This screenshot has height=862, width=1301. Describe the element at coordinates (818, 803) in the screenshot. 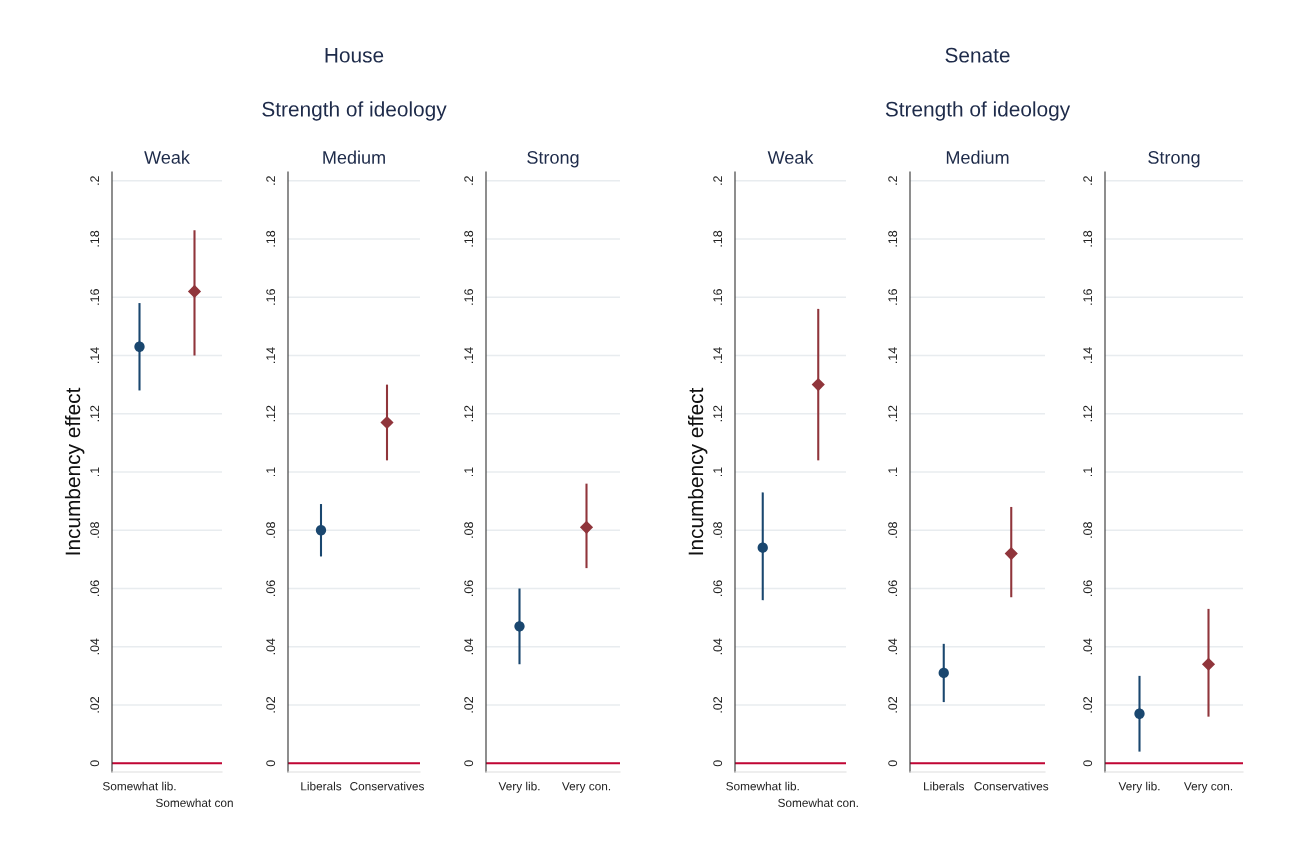

I see `x-tick-label: Somewhat con.` at that location.